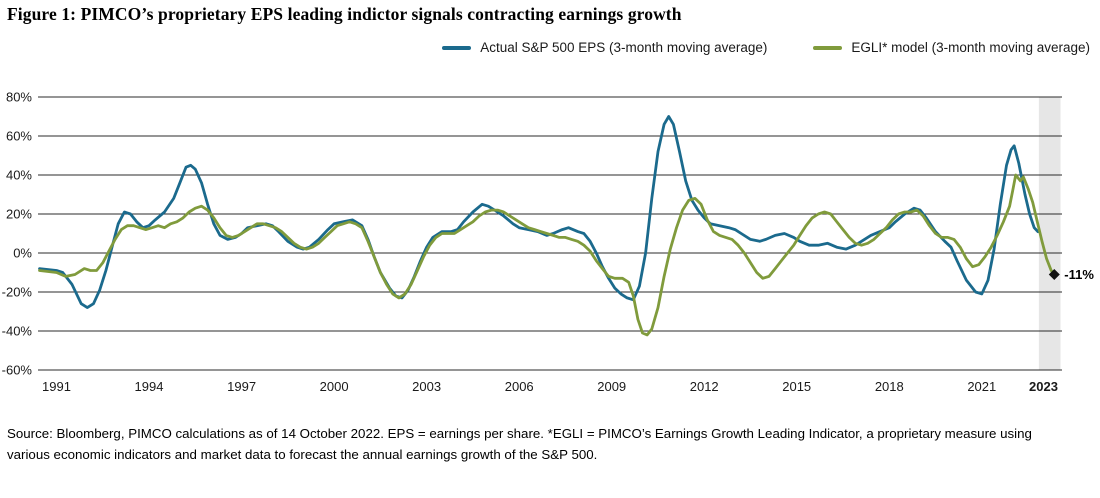 This screenshot has width=1100, height=498. I want to click on legend-label-egli-model: EGLI* model (3-month moving average), so click(970, 47).